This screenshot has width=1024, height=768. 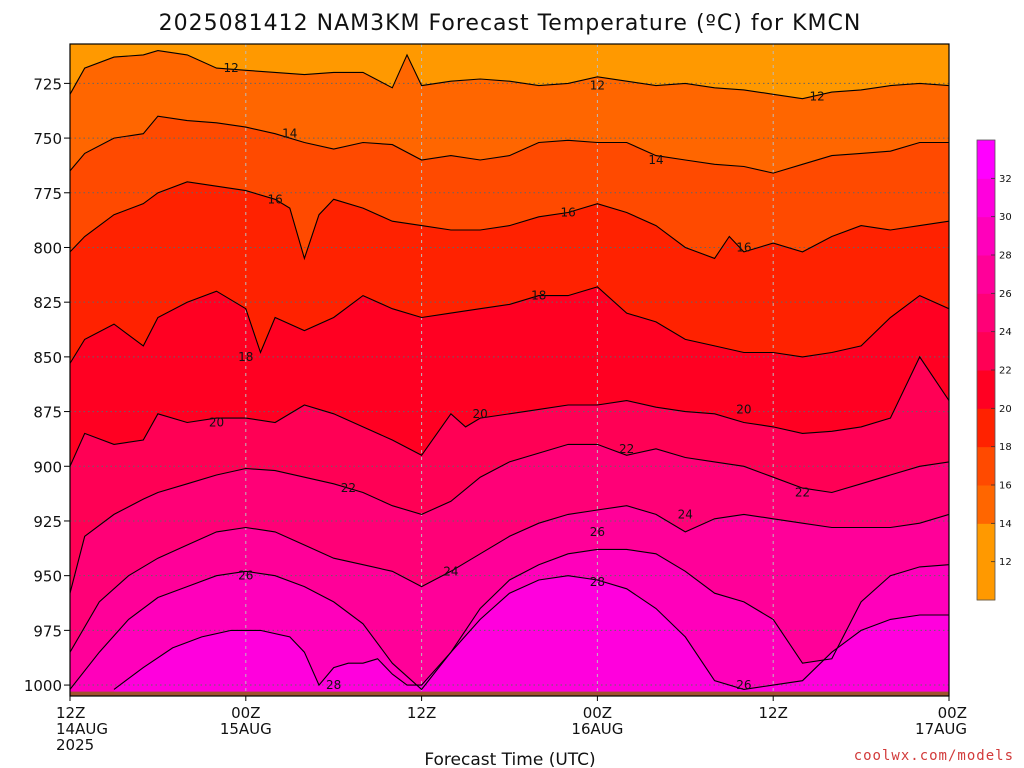 What do you see at coordinates (743, 685) in the screenshot?
I see `contour-label-26-2: 26` at bounding box center [743, 685].